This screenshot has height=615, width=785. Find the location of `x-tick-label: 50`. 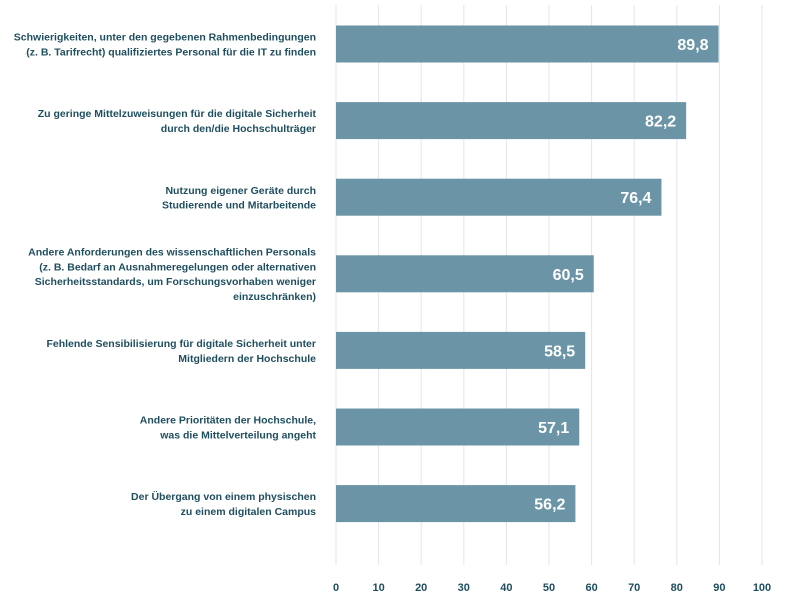

x-tick-label: 50 is located at coordinates (549, 588).